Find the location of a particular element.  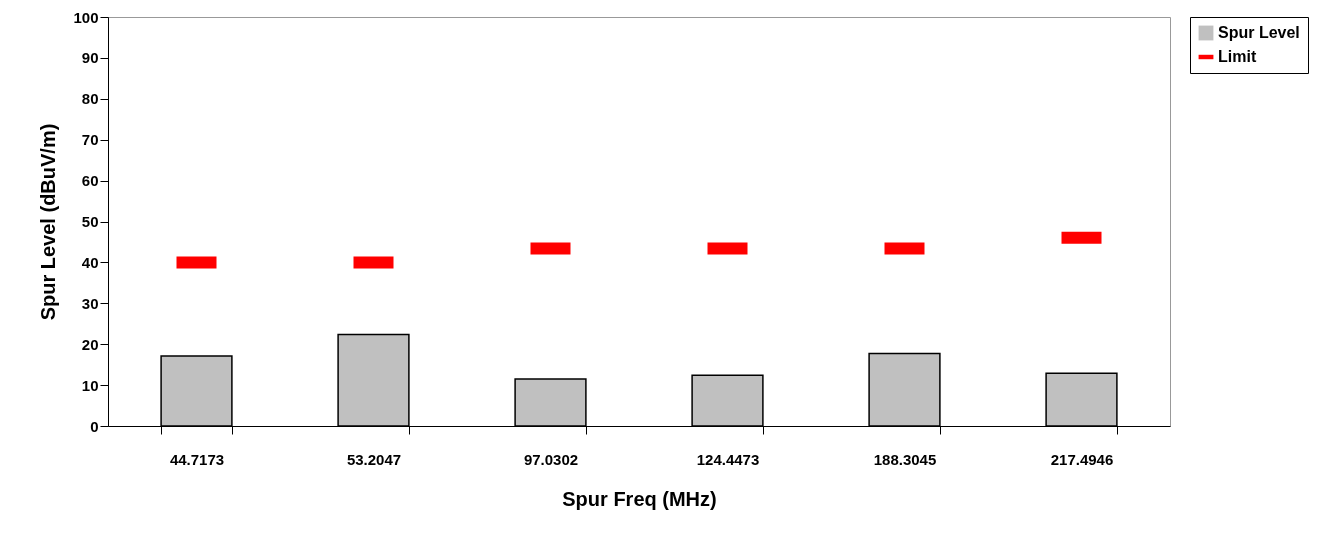

y-tick-label: 80 is located at coordinates (90, 99).